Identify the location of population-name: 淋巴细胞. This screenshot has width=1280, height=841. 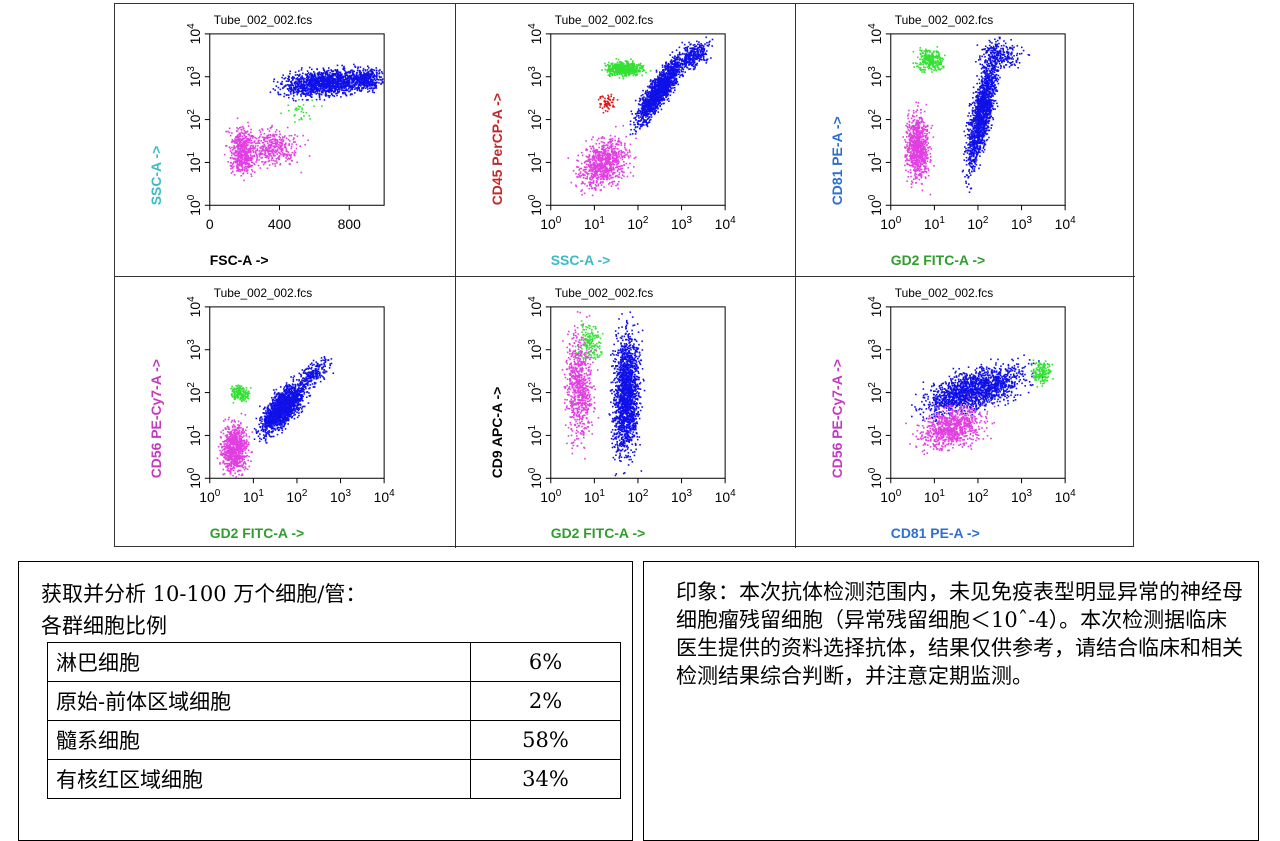
(259, 662).